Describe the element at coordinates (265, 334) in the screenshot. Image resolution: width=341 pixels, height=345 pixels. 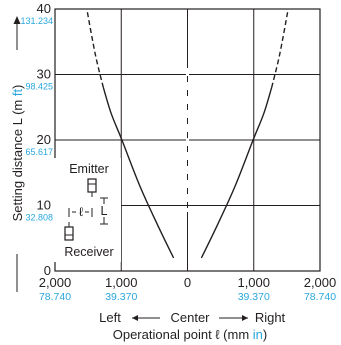
I see `x-label-end: )` at that location.